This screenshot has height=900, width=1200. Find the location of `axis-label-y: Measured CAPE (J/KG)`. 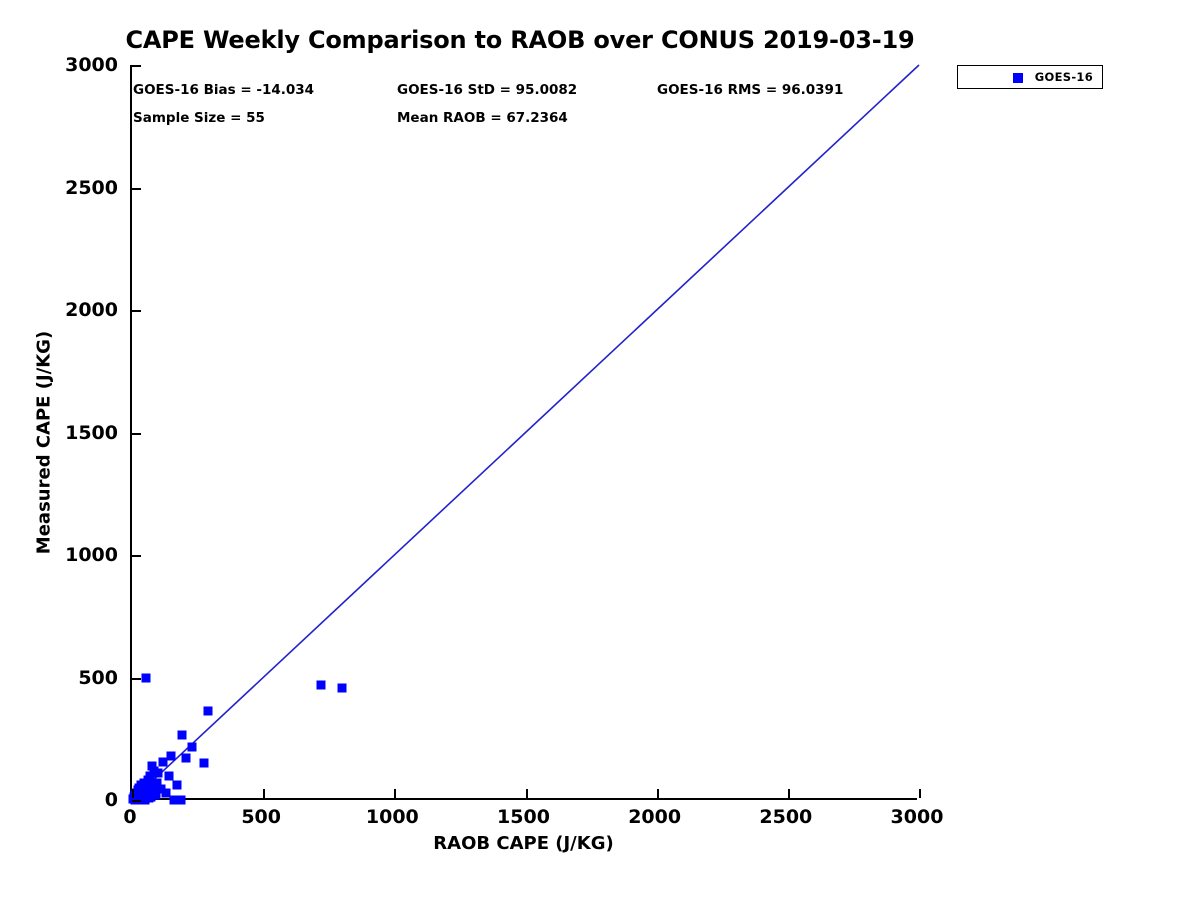

axis-label-y: Measured CAPE (J/KG) is located at coordinates (44, 442).